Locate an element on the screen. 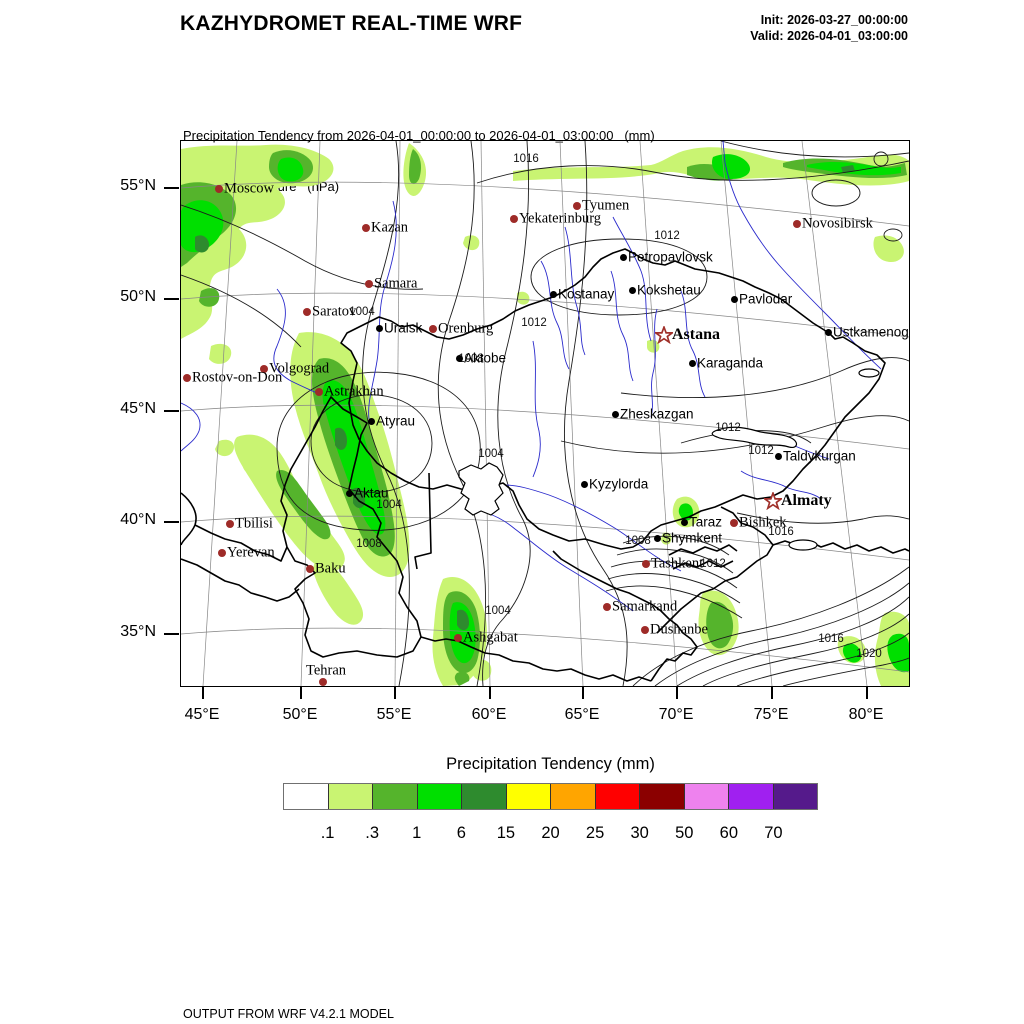 The image size is (1024, 1024). lat-label-40-n: 40°N is located at coordinates (138, 519).